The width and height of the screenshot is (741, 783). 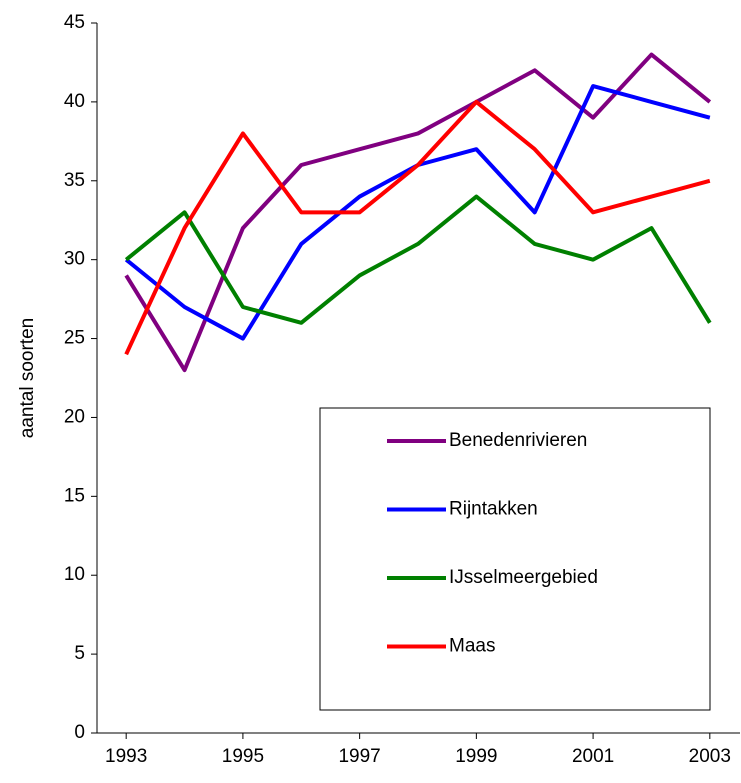 What do you see at coordinates (74, 22) in the screenshot?
I see `y-tick-label: 45` at bounding box center [74, 22].